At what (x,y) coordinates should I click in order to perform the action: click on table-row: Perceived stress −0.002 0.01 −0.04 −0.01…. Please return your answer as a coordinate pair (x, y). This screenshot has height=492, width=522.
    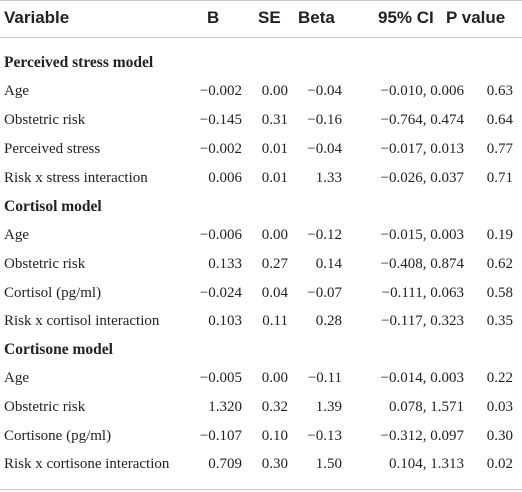
    Looking at the image, I should click on (261, 152).